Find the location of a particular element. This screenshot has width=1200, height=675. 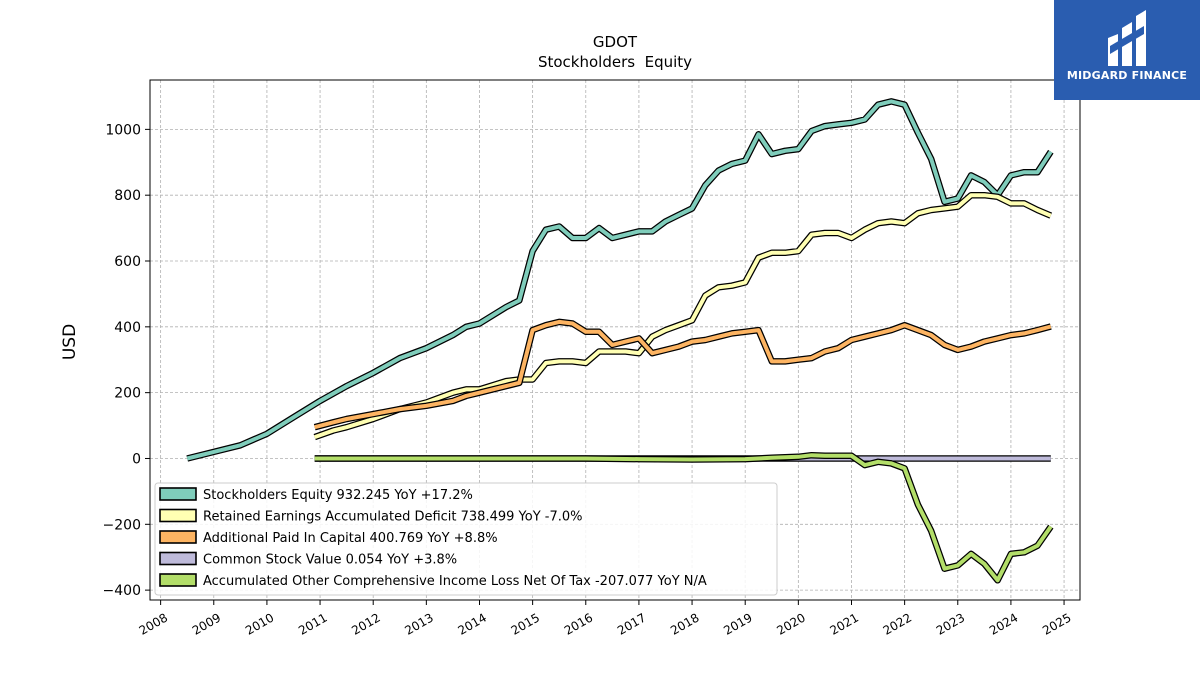

x-tick-label: 2021 is located at coordinates (844, 623).